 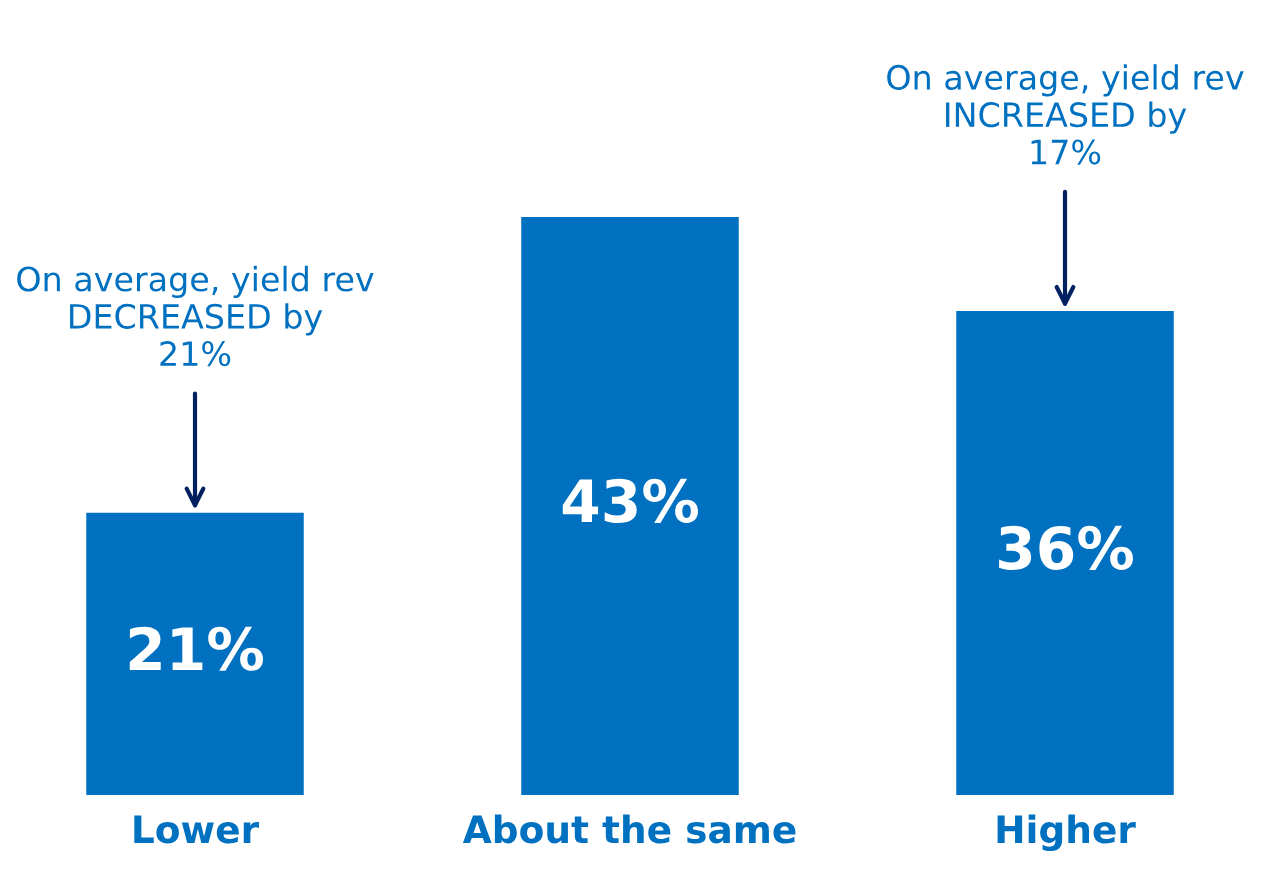 I want to click on annotation: On average, yield rev DECREASED by 21%, so click(x=195, y=316).